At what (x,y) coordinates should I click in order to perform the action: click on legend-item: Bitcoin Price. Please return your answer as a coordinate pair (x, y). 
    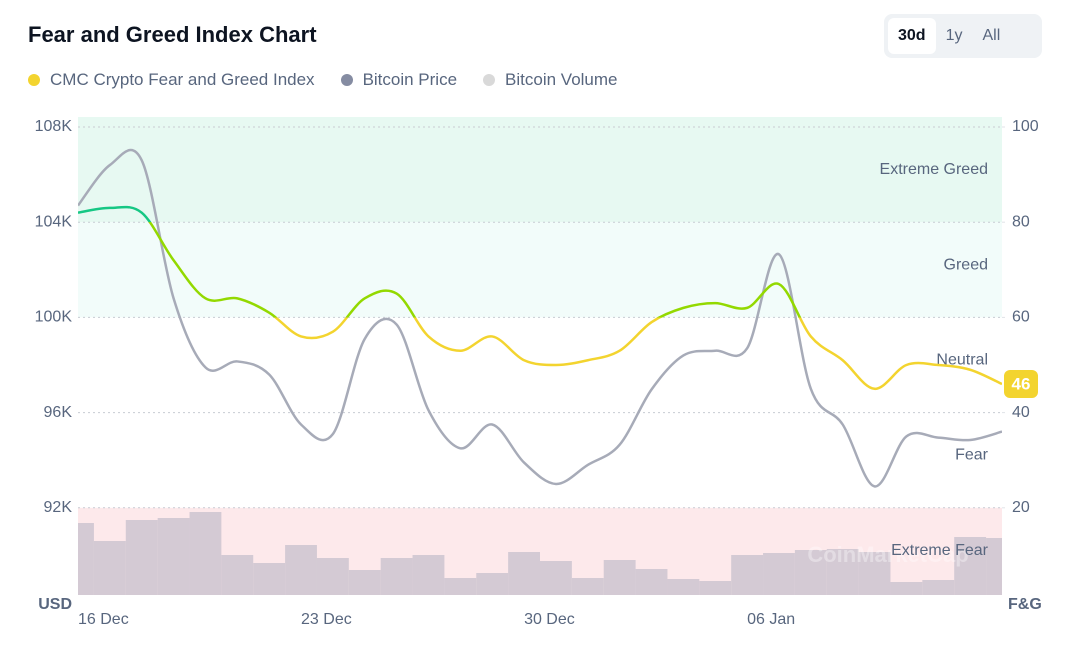
    Looking at the image, I should click on (399, 80).